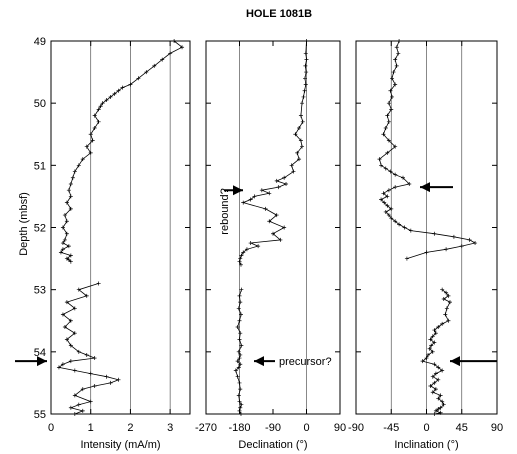 Image resolution: width=517 pixels, height=454 pixels. Describe the element at coordinates (462, 428) in the screenshot. I see `x-tick-label: 45` at that location.